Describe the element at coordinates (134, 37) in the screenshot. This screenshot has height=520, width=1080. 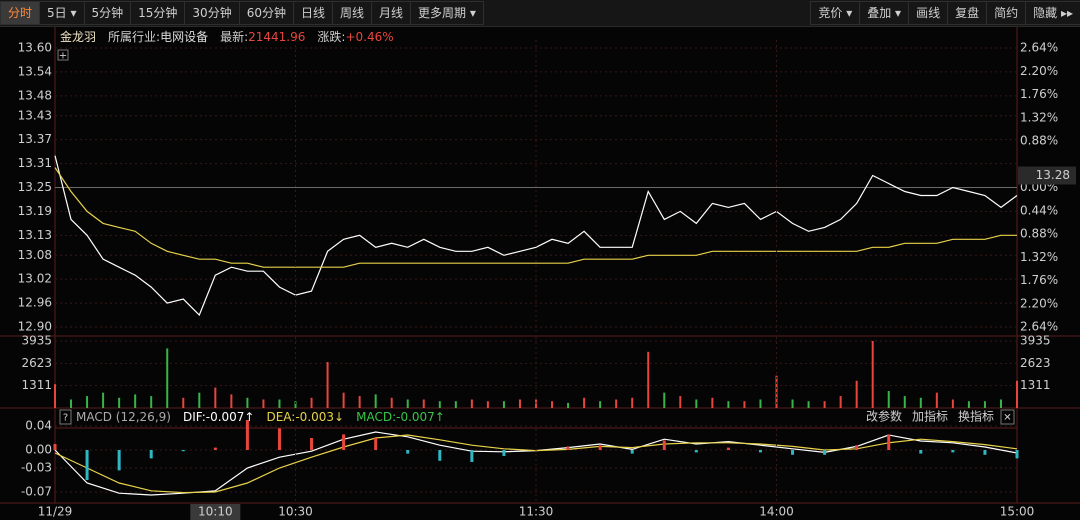
I see `info-label: 所属行业:` at that location.